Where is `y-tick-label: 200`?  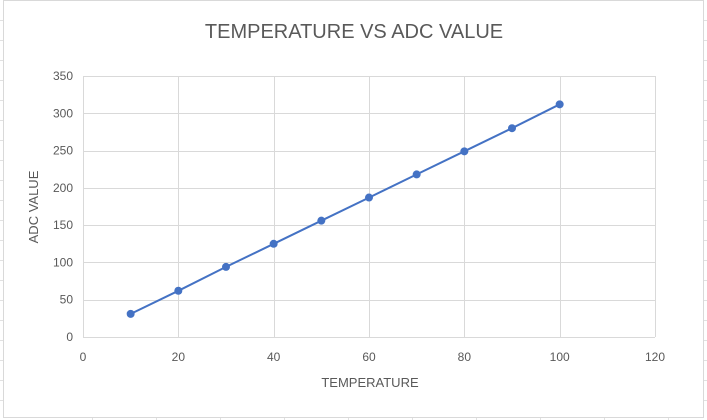
y-tick-label: 200 is located at coordinates (63, 188).